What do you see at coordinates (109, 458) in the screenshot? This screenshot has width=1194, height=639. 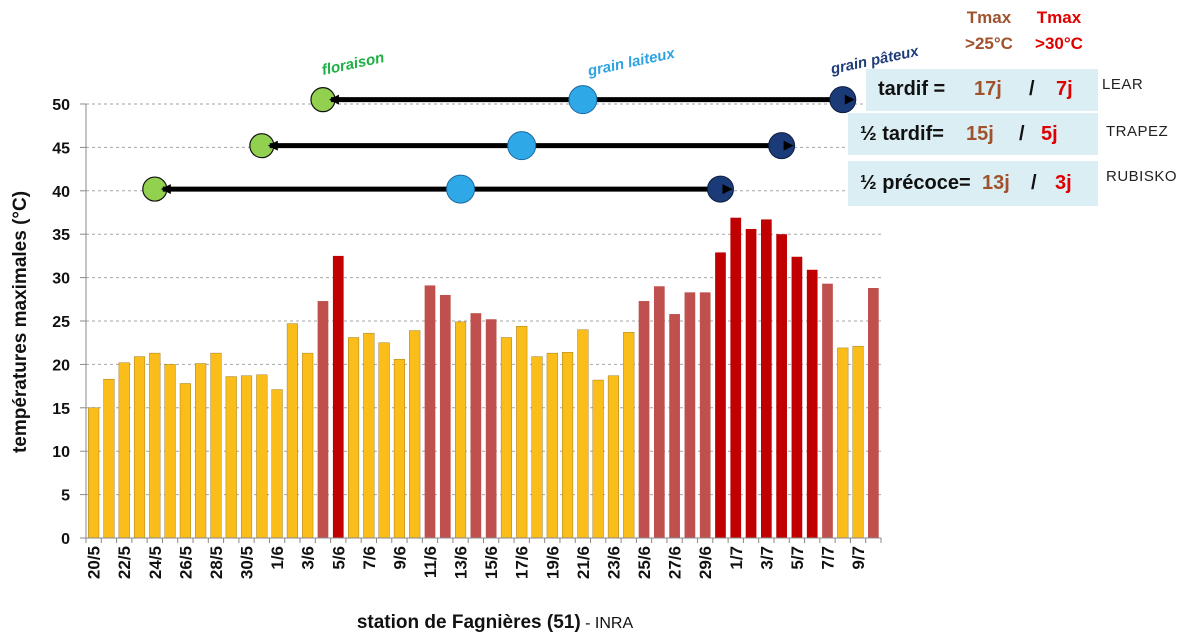 I see `bar-21/5` at bounding box center [109, 458].